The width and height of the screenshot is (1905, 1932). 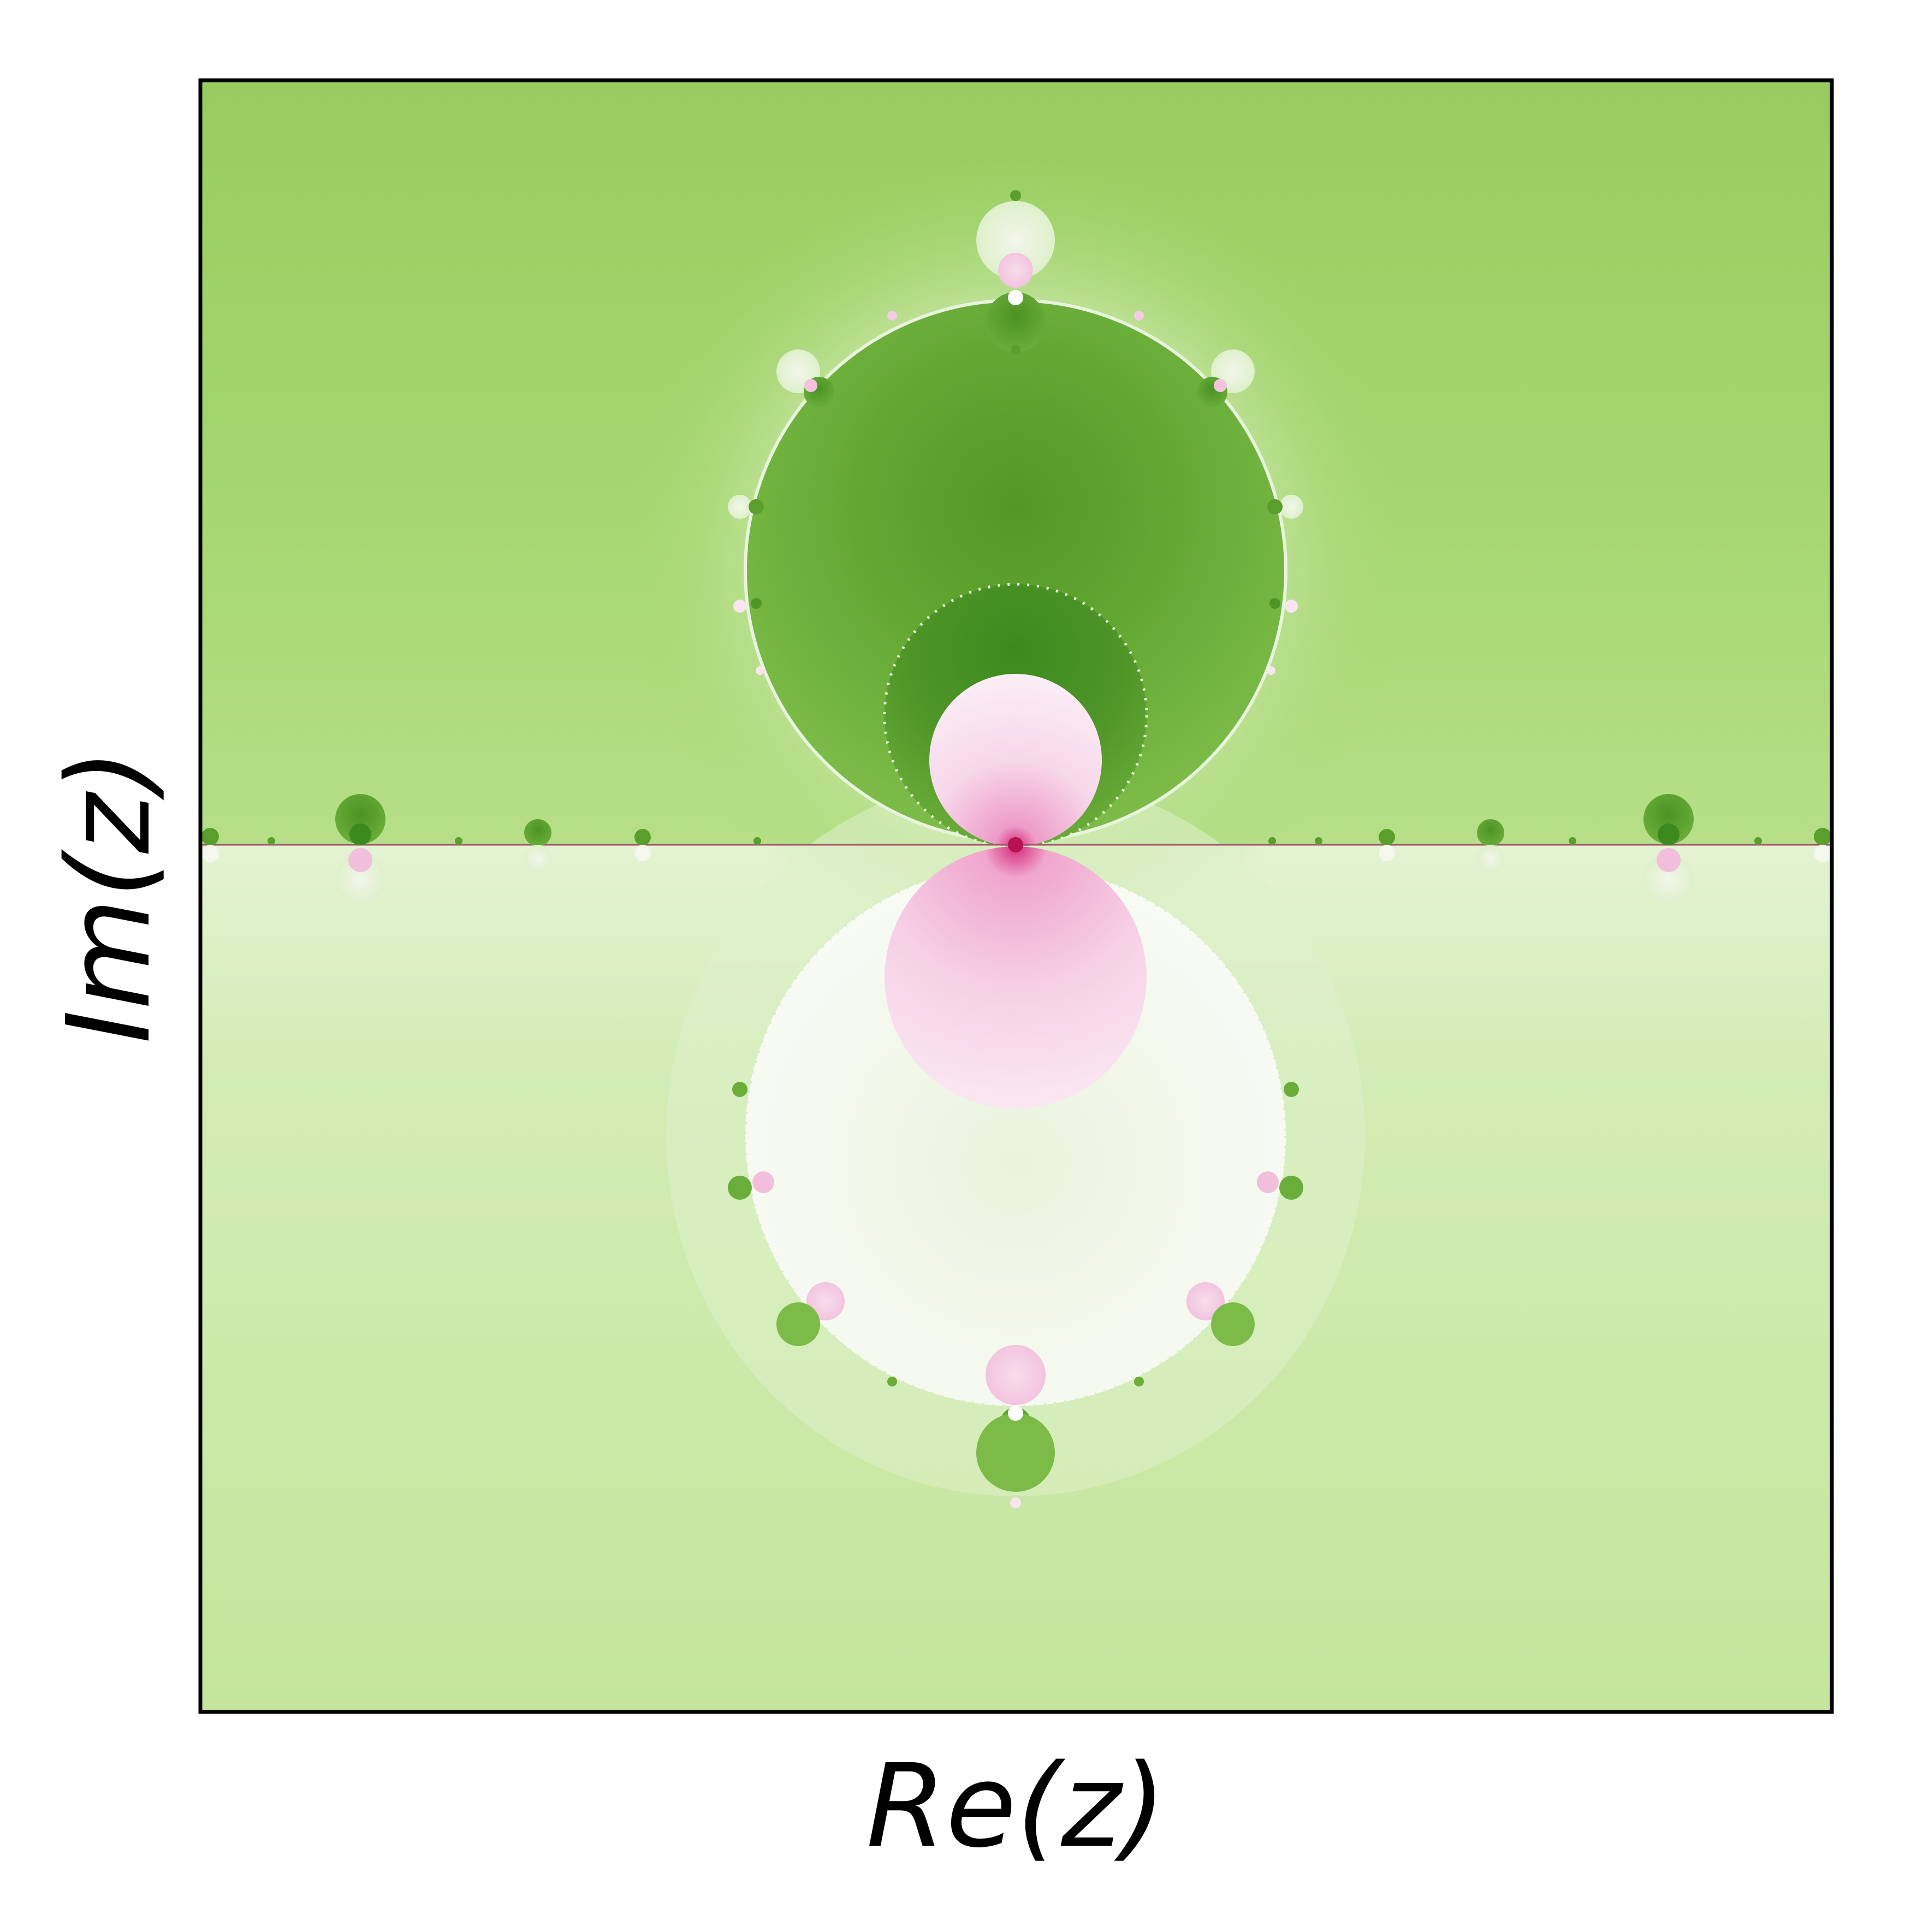 I want to click on upper-right-mid-bulb, so click(x=1291, y=507).